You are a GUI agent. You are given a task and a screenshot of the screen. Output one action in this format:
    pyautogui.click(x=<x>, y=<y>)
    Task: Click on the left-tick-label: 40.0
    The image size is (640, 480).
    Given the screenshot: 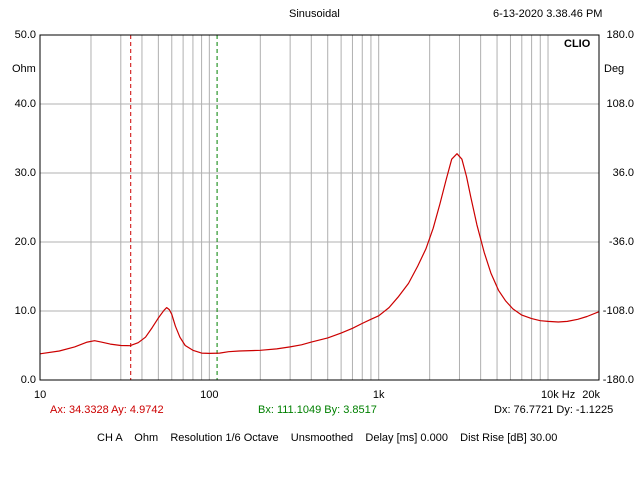 What is the action you would take?
    pyautogui.click(x=25, y=104)
    